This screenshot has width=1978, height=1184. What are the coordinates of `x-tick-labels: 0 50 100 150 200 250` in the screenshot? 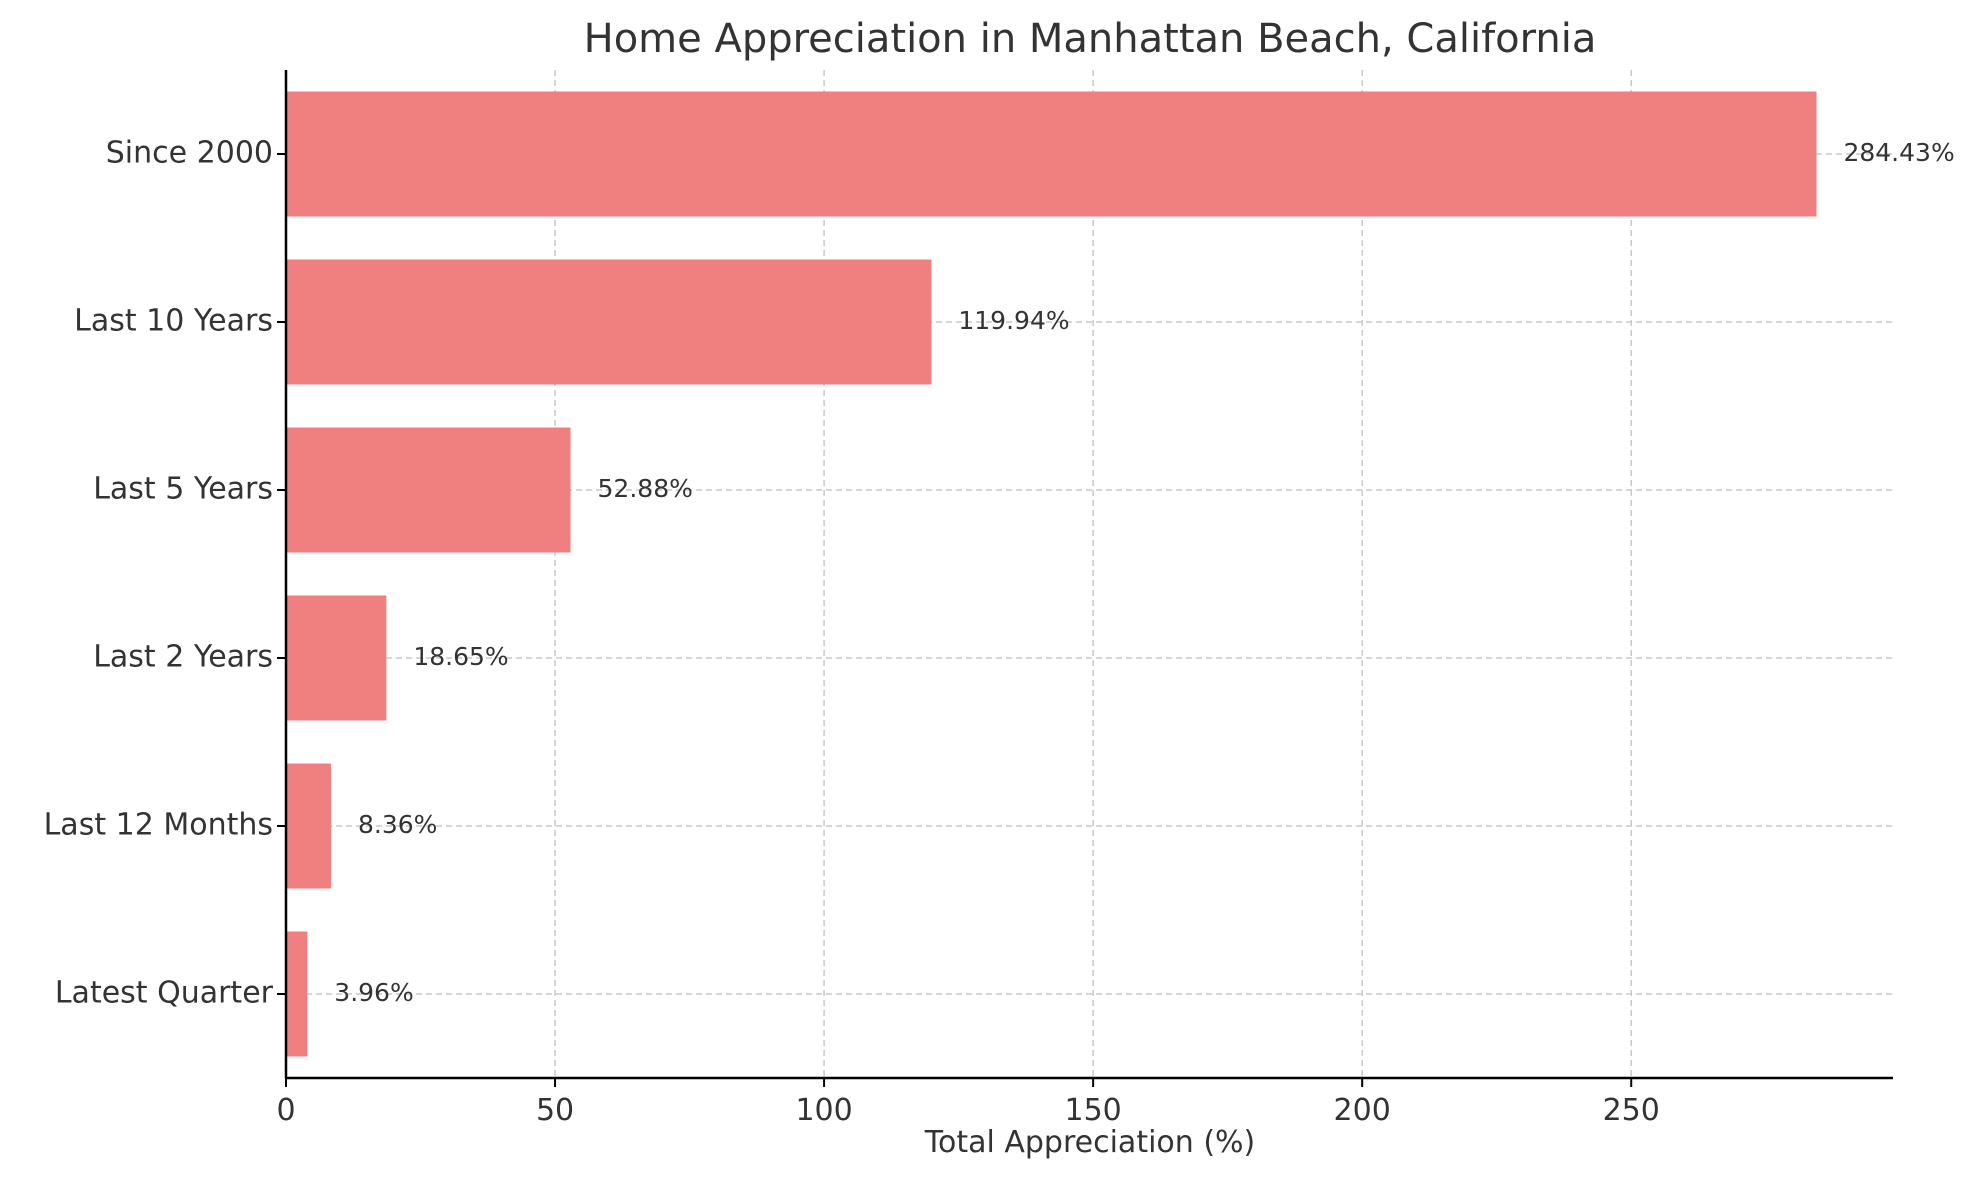 It's located at (968, 1103).